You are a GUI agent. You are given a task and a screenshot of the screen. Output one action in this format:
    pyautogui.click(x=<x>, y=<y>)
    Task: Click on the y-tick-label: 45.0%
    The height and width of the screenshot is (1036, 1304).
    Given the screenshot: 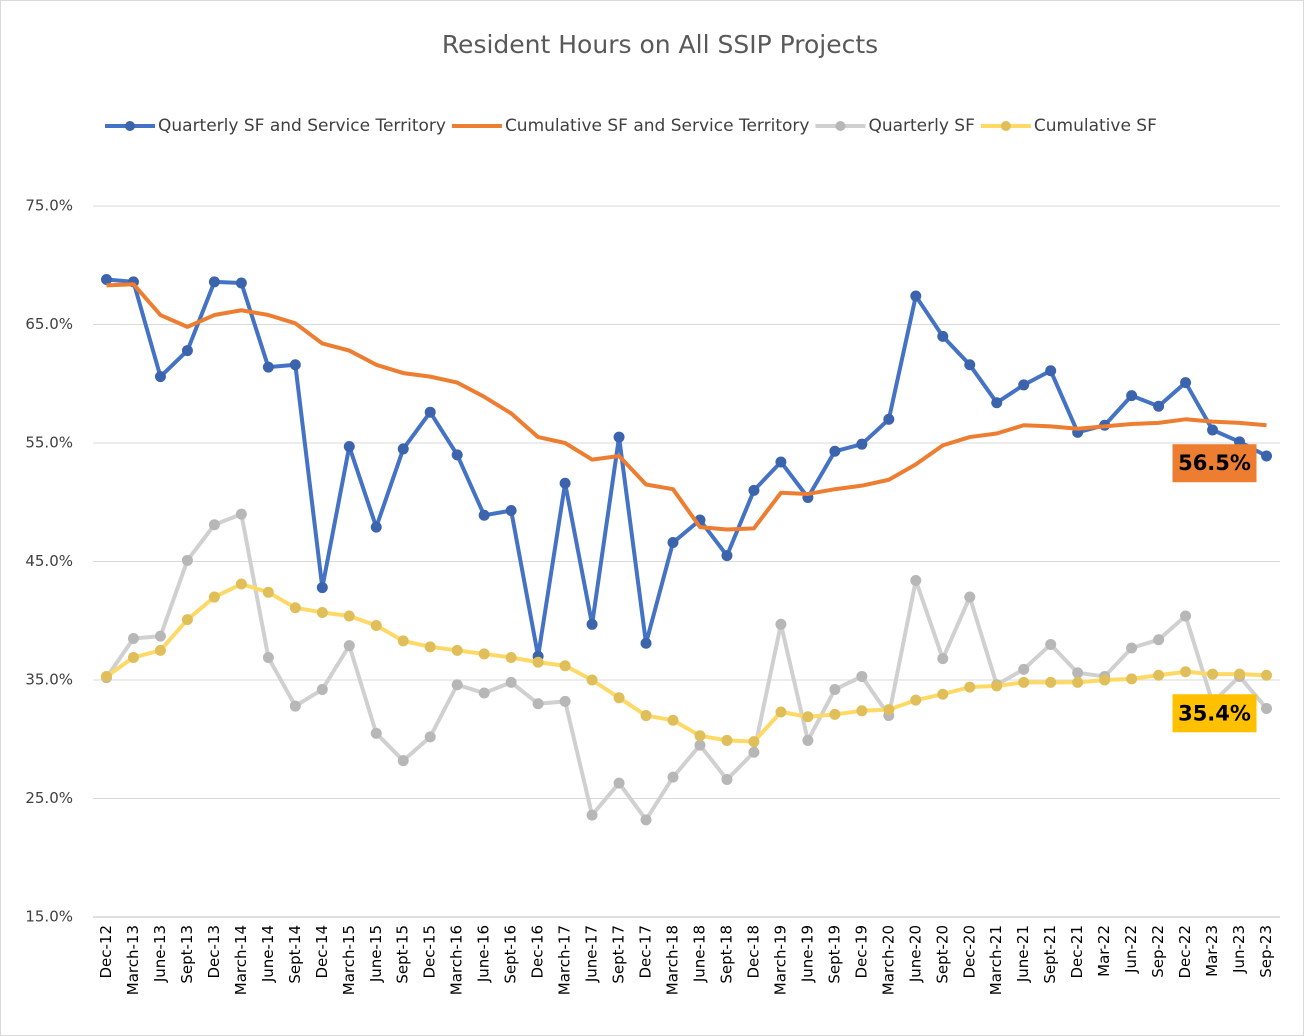 What is the action you would take?
    pyautogui.click(x=49, y=561)
    